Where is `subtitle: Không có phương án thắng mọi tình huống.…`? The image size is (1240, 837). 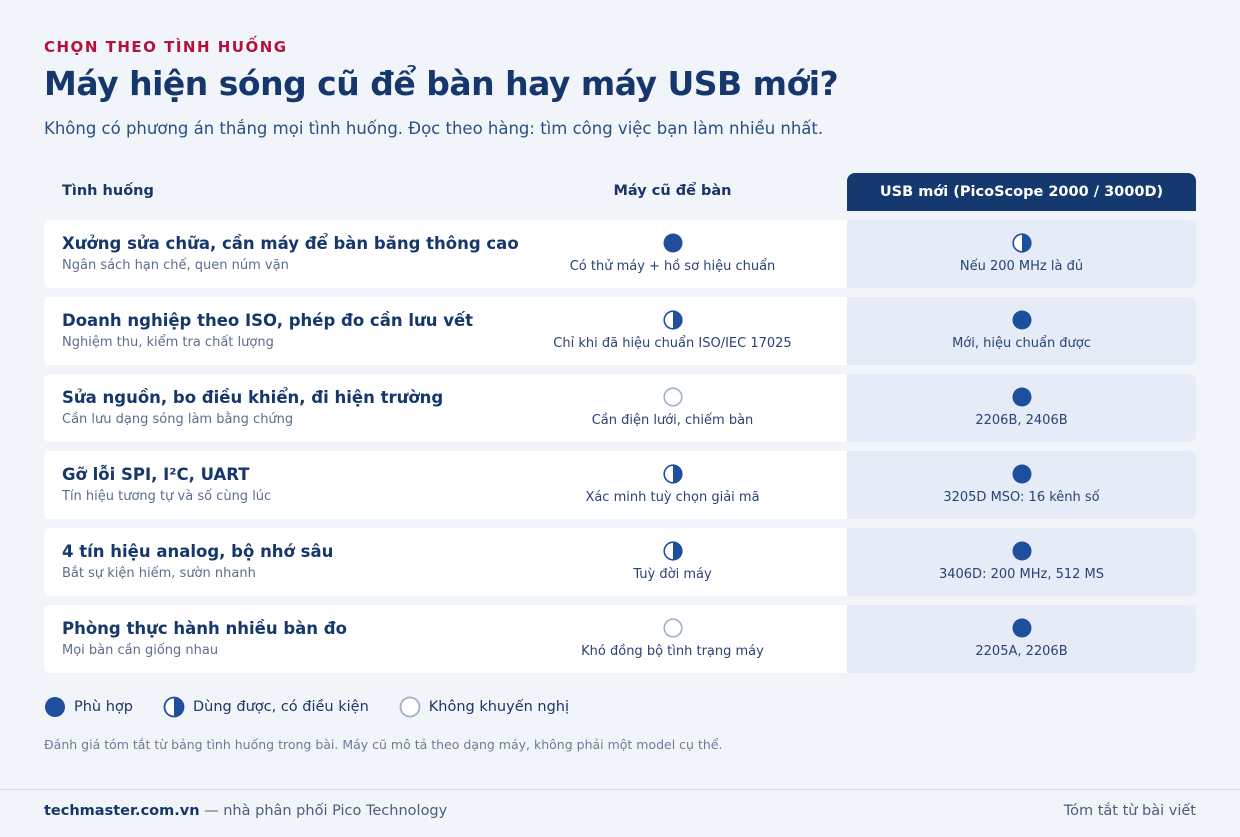 subtitle: Không có phương án thắng mọi tình huống.… is located at coordinates (434, 128).